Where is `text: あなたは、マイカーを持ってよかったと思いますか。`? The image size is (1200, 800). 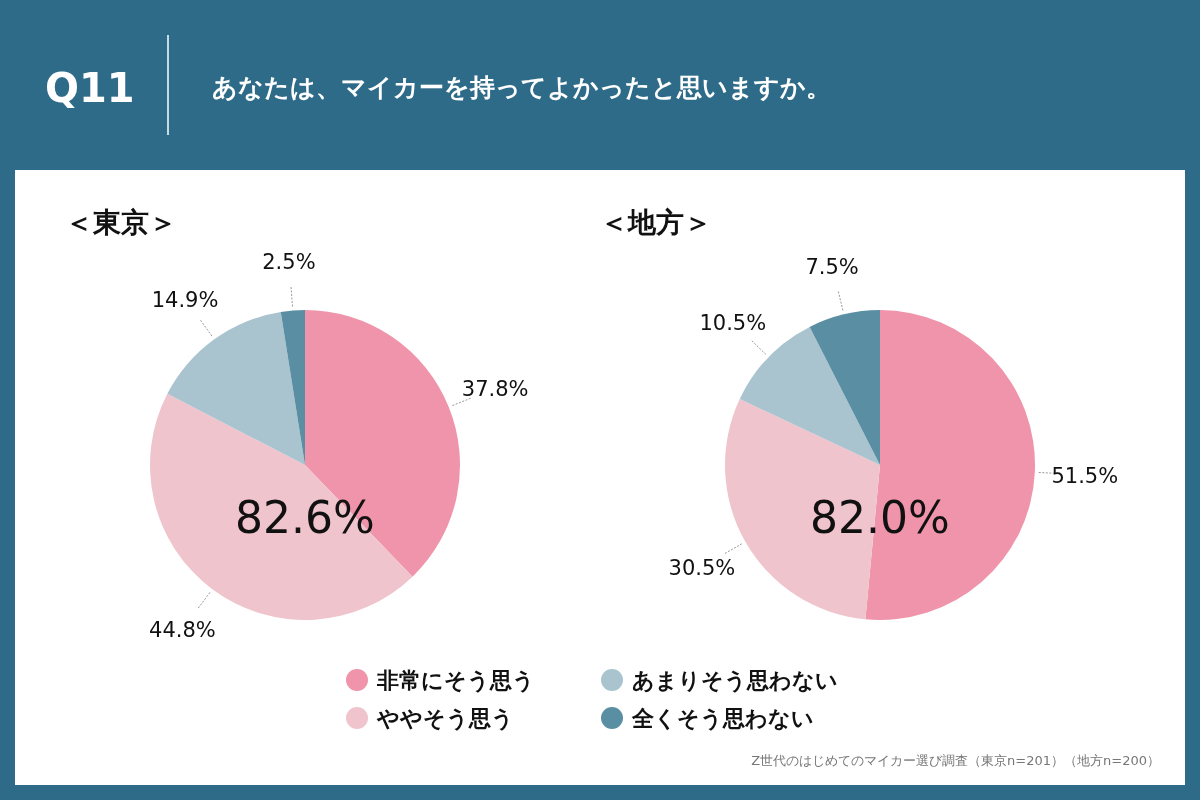
text: あなたは、マイカーを持ってよかったと思いますか。 is located at coordinates (521, 87).